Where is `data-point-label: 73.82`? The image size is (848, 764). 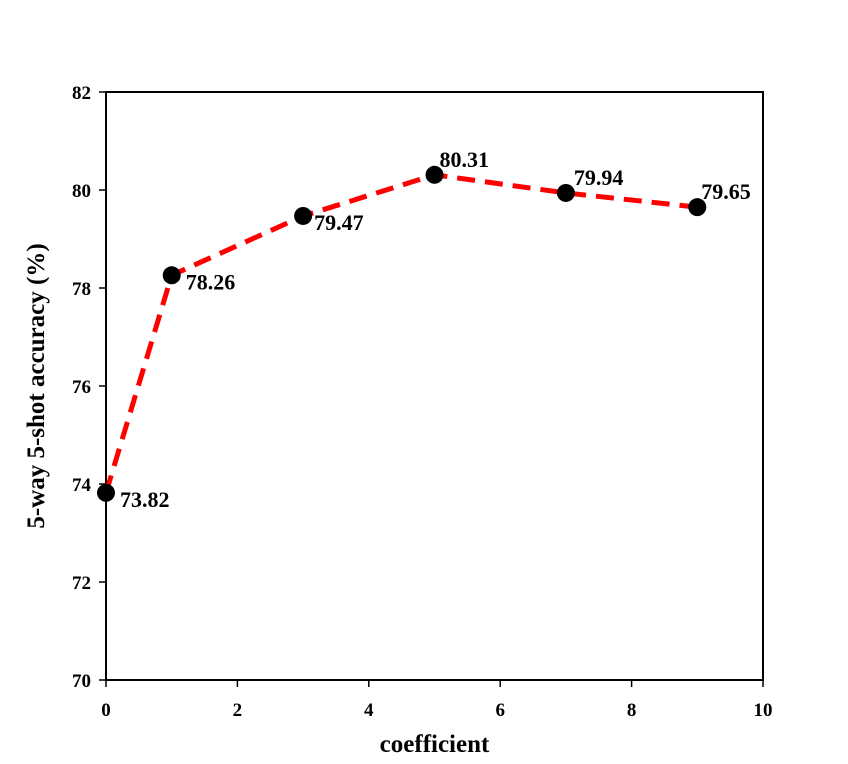 data-point-label: 73.82 is located at coordinates (145, 499).